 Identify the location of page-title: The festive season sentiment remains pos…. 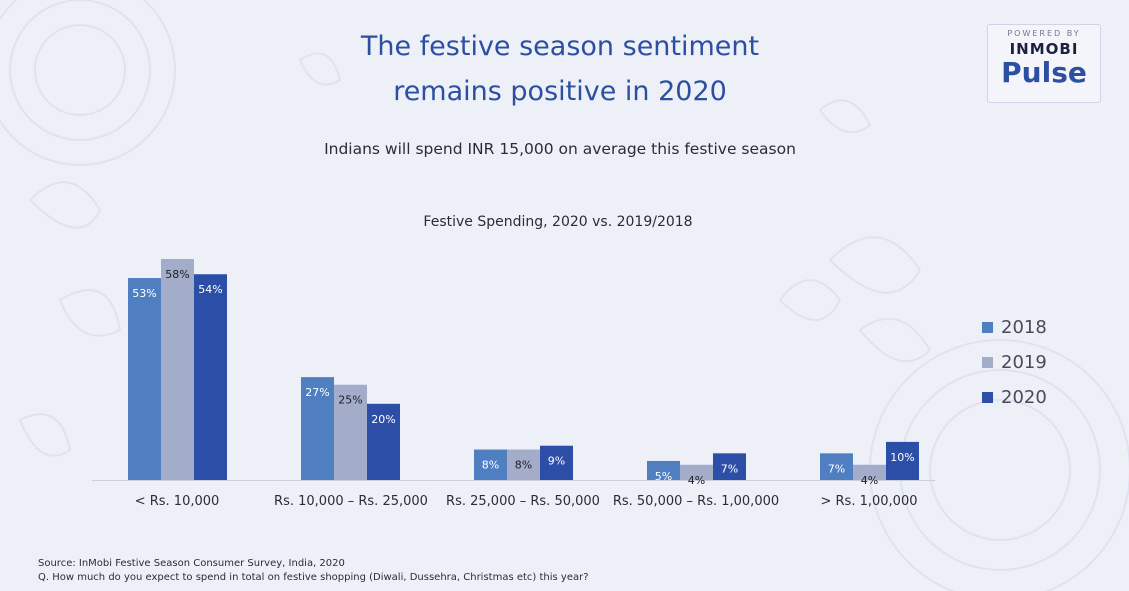
(560, 69).